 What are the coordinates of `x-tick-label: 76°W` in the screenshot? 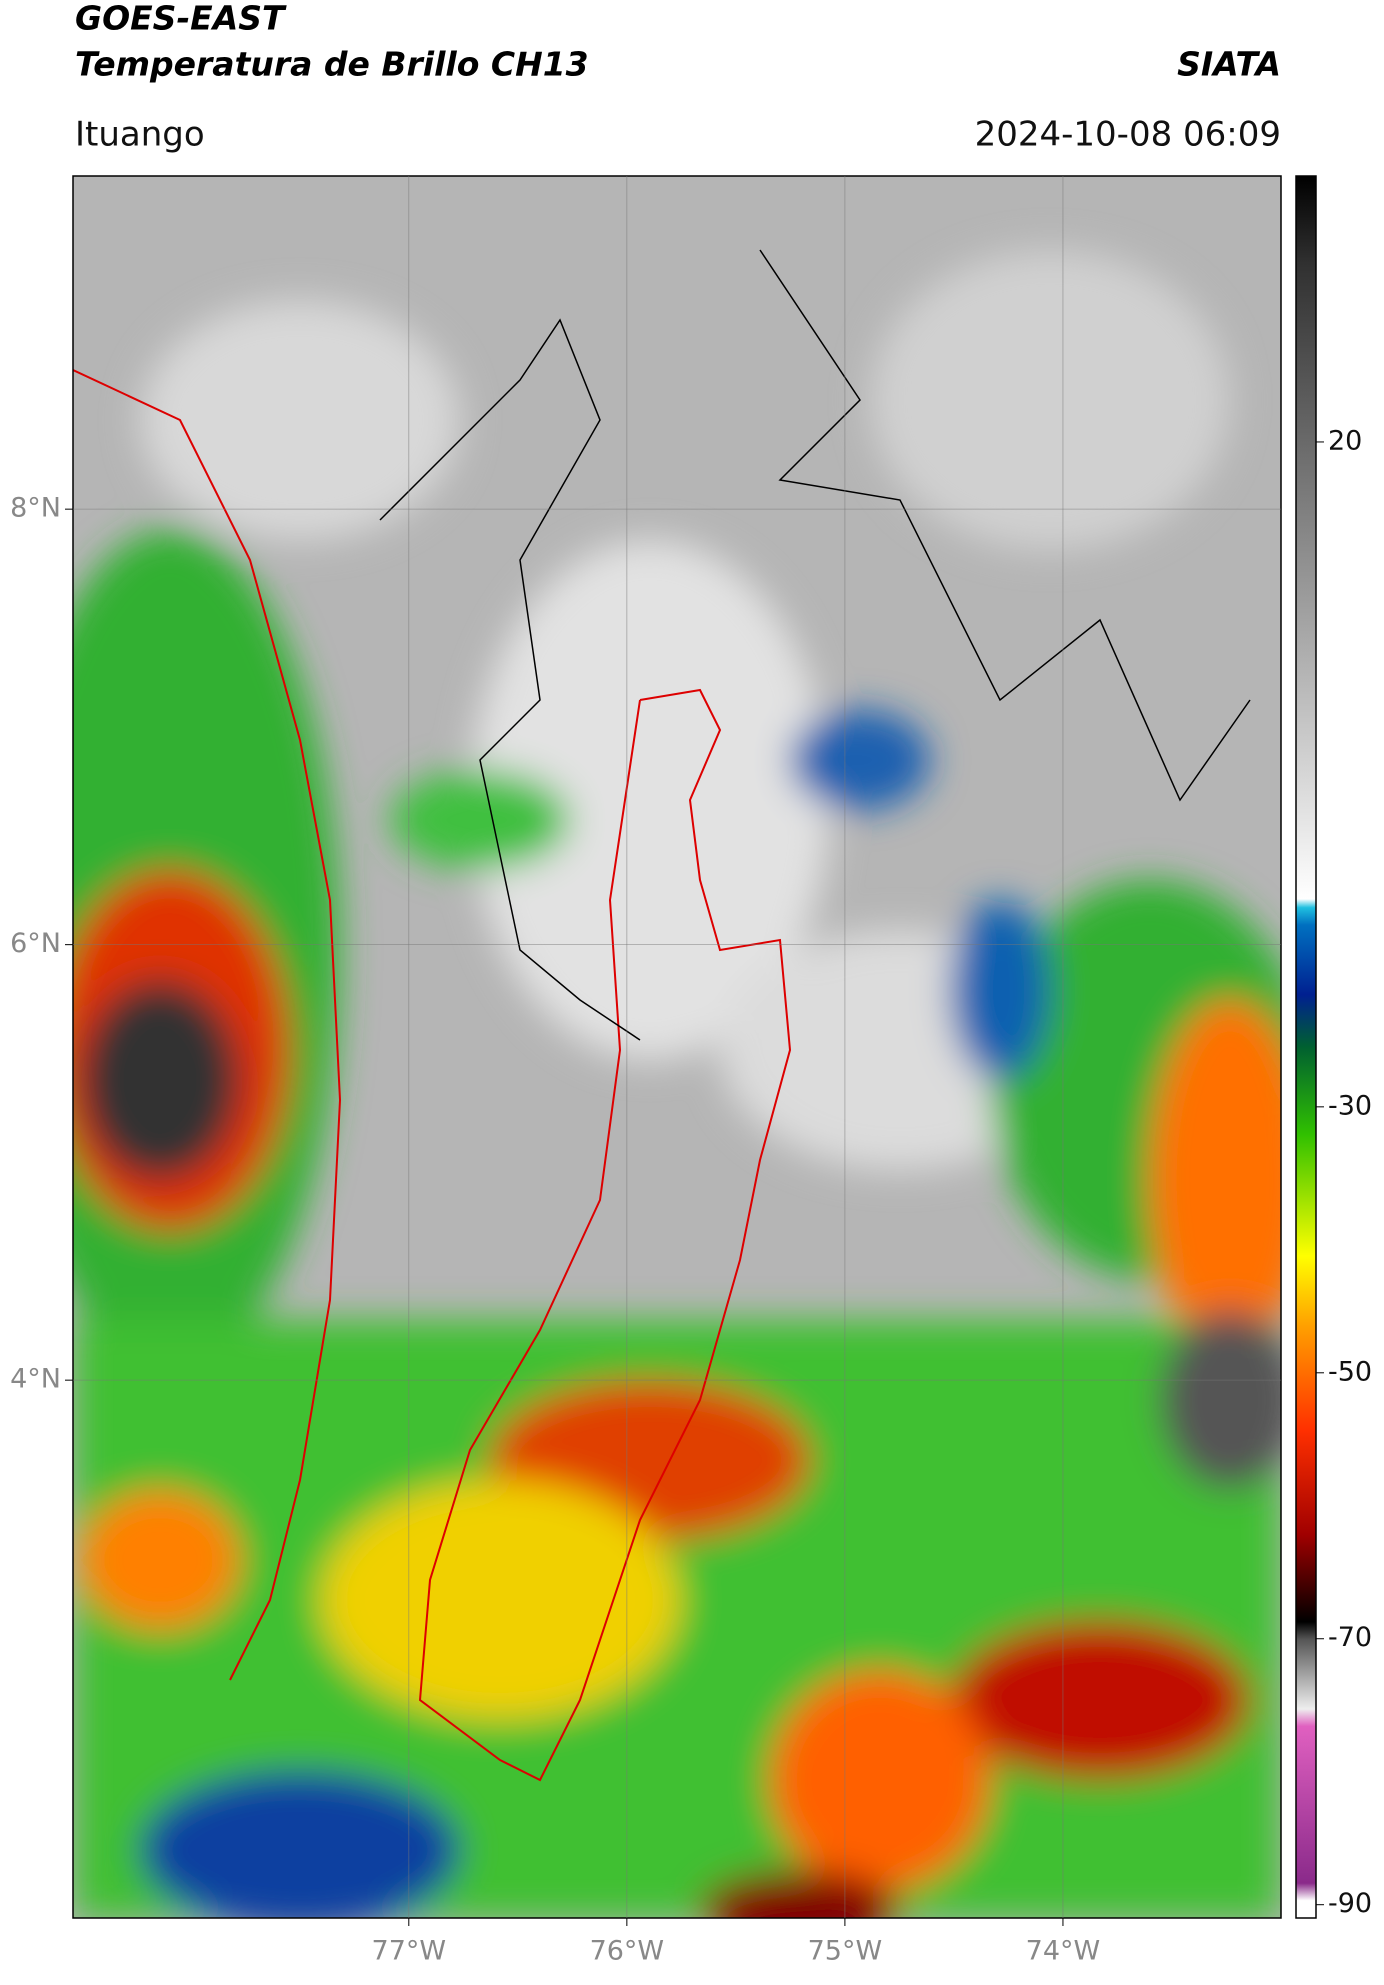 It's located at (627, 1951).